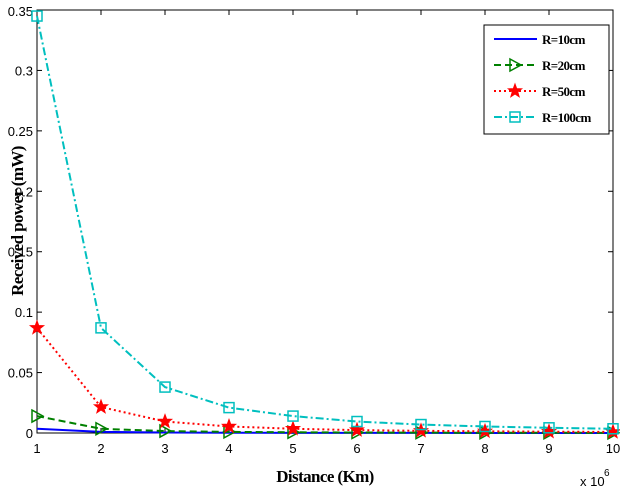  Describe the element at coordinates (292, 448) in the screenshot. I see `x-tick-label: 5` at that location.